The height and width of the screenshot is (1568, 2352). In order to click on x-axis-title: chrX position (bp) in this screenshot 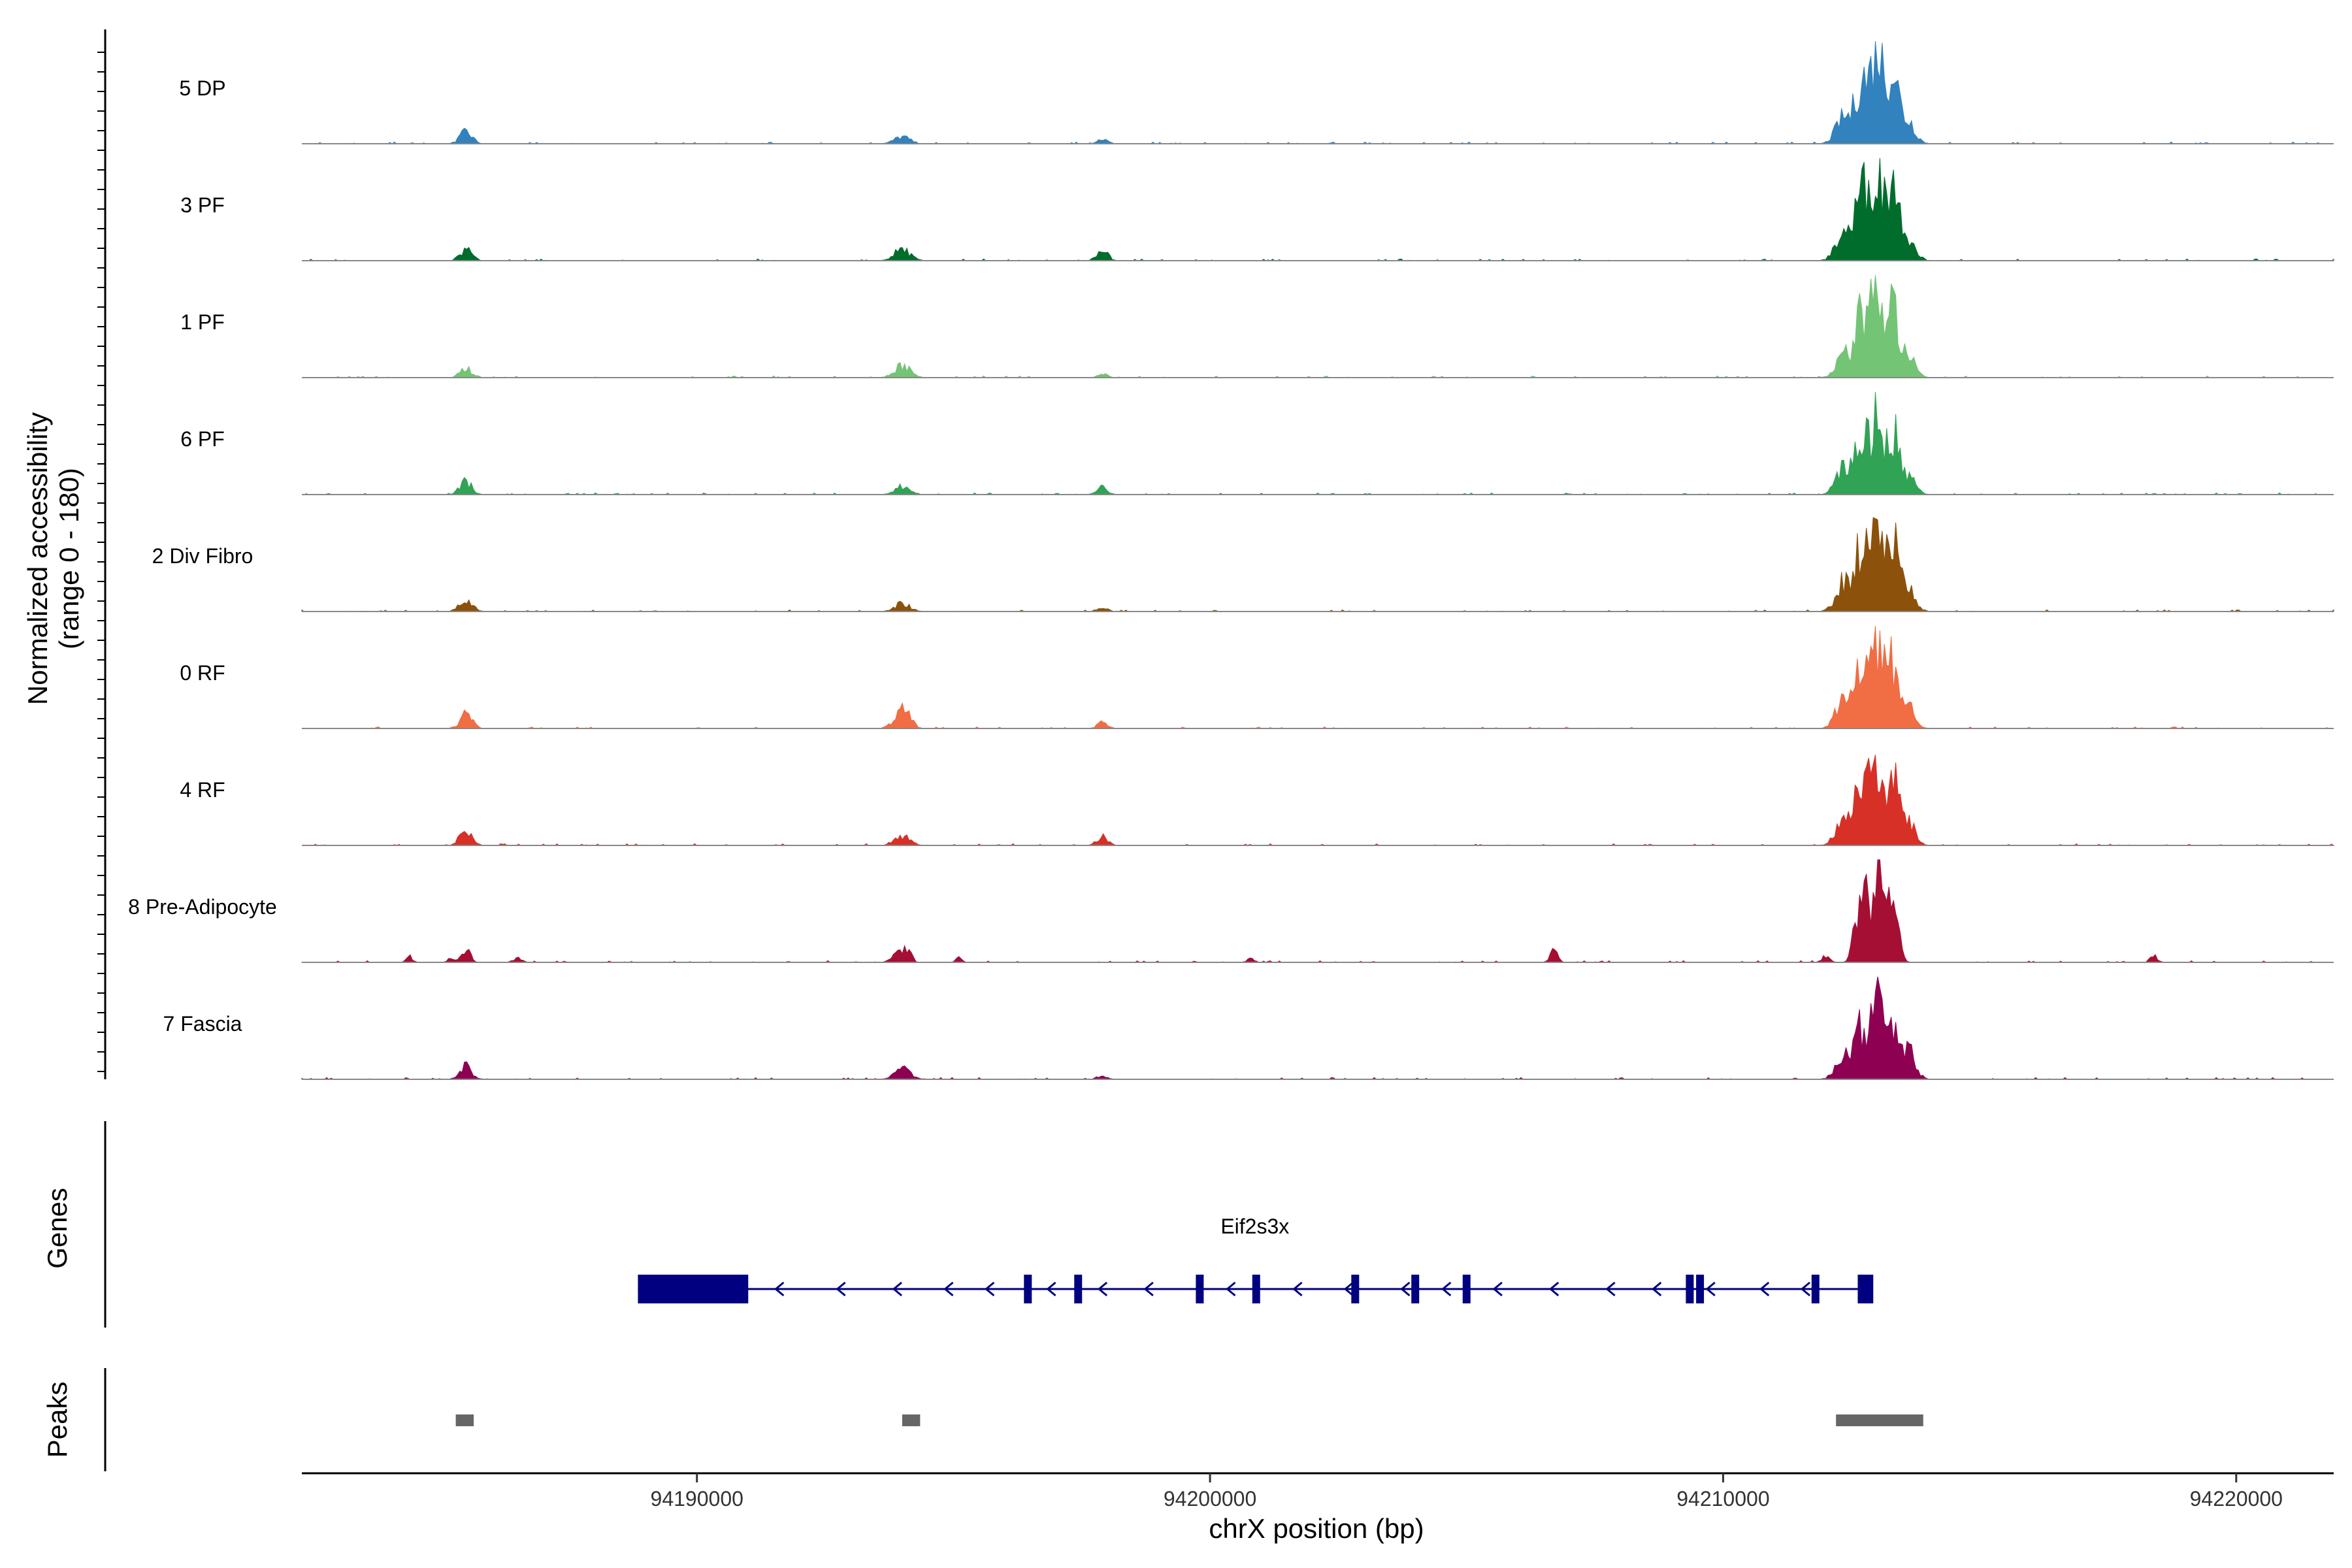, I will do `click(1316, 1528)`.